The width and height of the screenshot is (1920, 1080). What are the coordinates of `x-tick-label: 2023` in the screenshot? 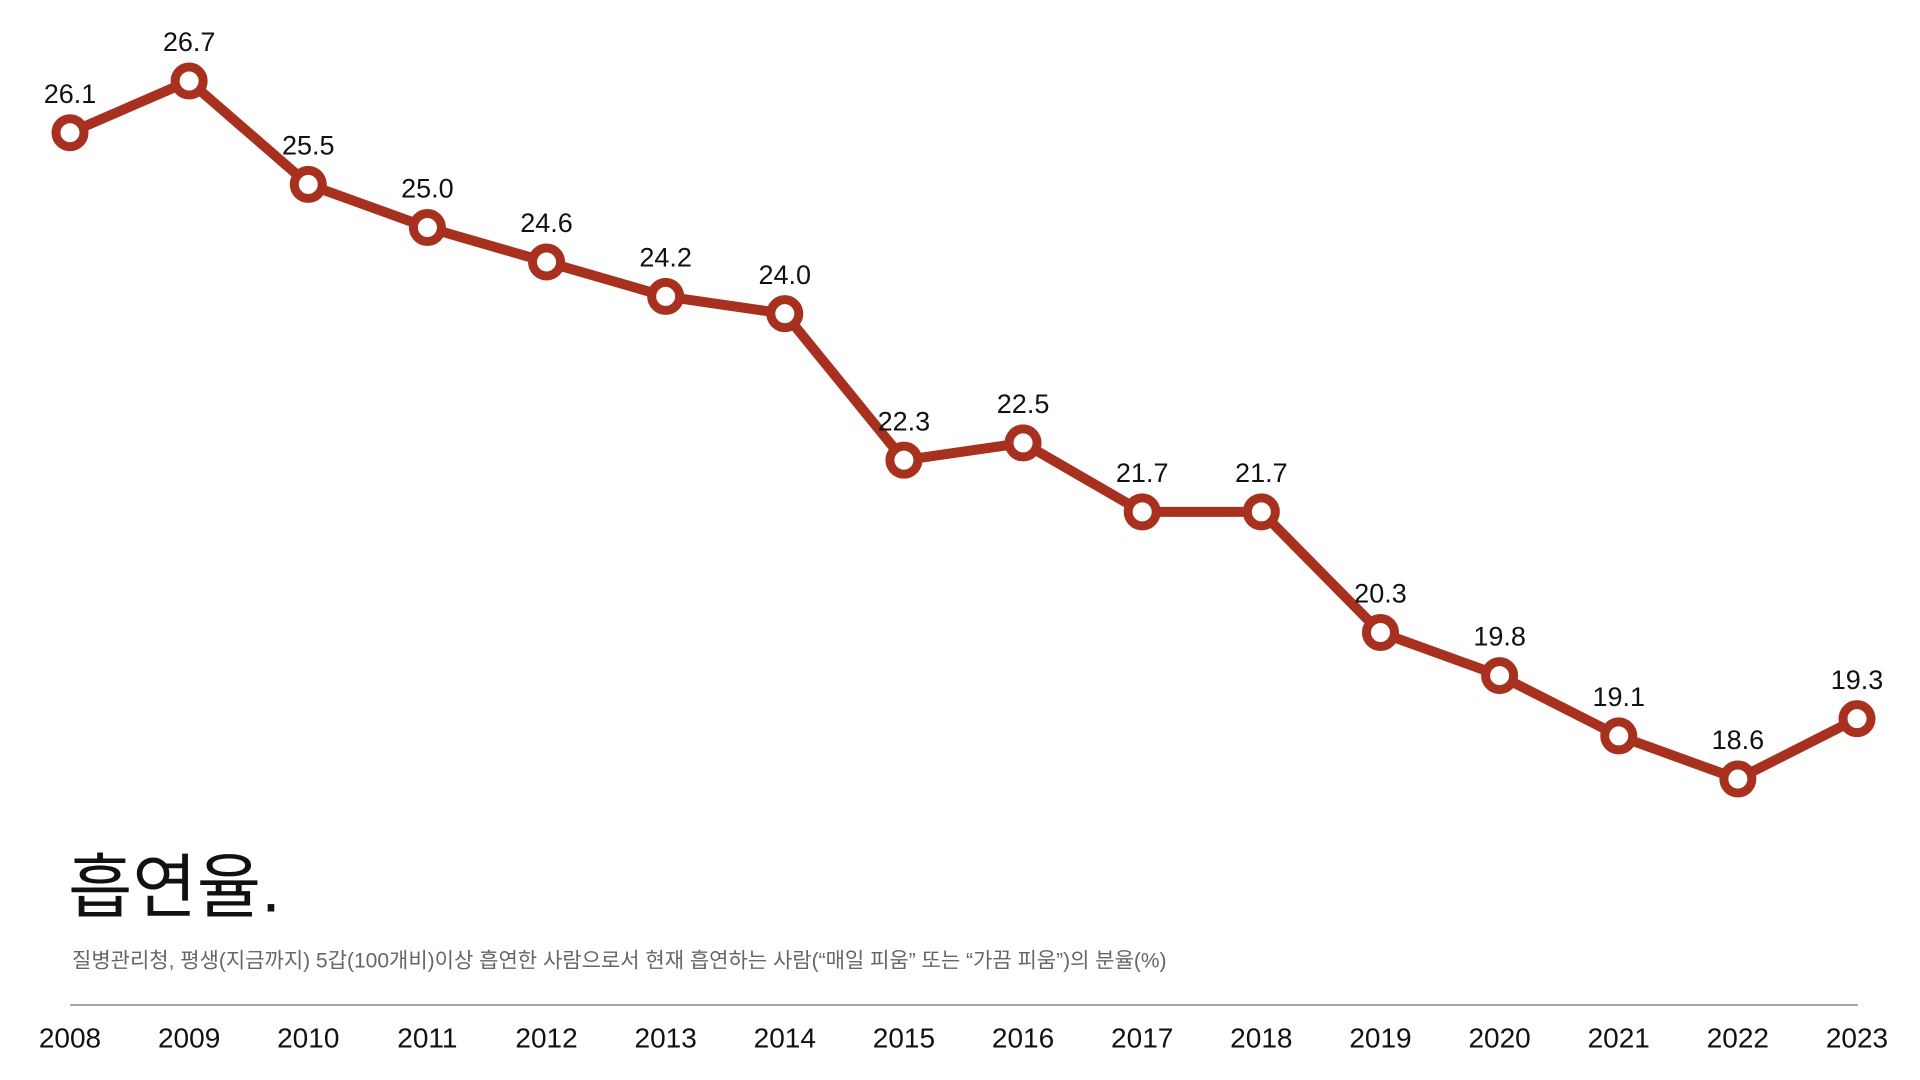 It's located at (1857, 1037).